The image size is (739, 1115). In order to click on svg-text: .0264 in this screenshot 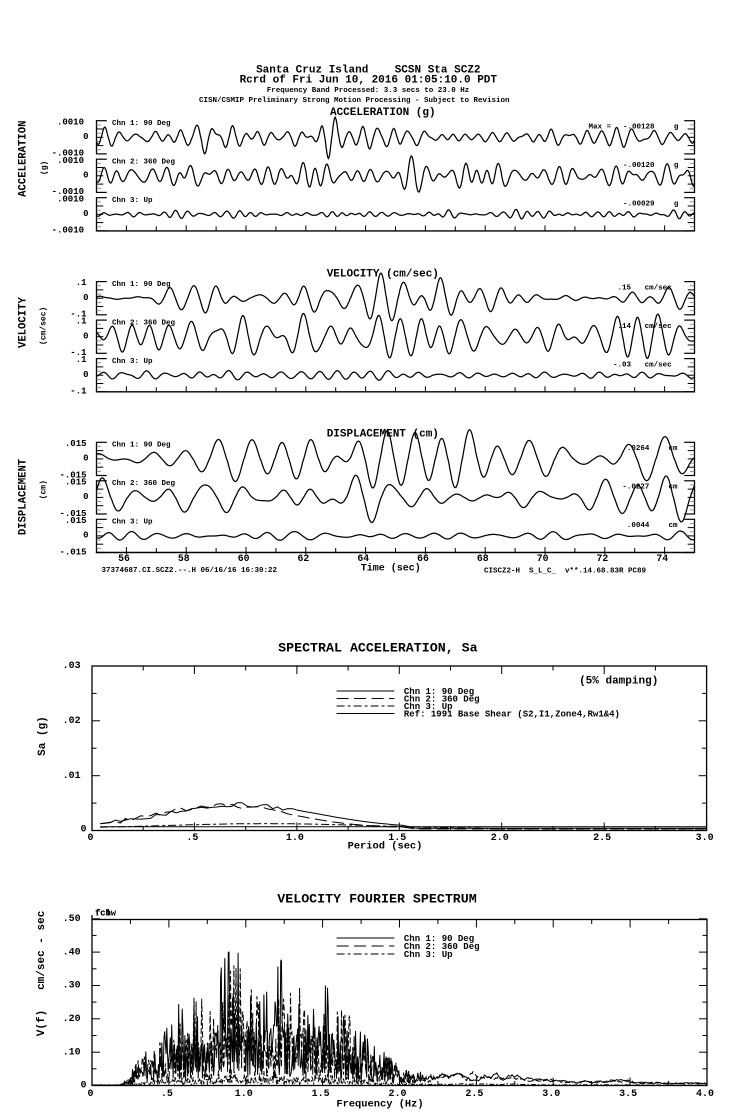, I will do `click(638, 449)`.